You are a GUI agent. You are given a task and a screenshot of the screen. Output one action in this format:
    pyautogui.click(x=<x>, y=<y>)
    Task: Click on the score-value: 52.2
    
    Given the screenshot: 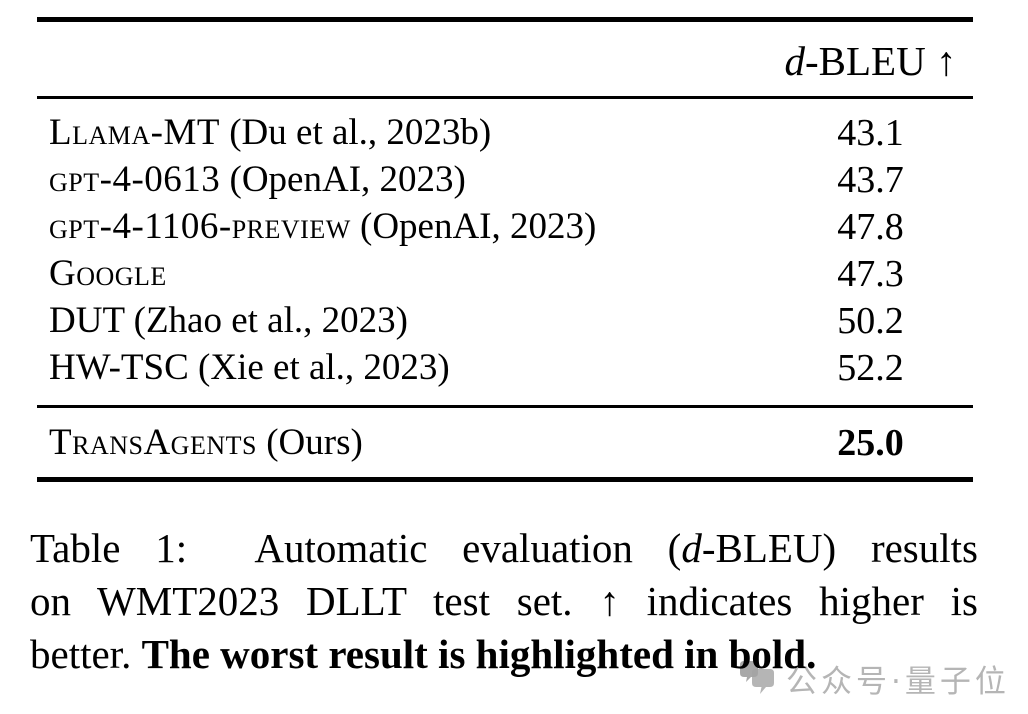 What is the action you would take?
    pyautogui.click(x=870, y=367)
    